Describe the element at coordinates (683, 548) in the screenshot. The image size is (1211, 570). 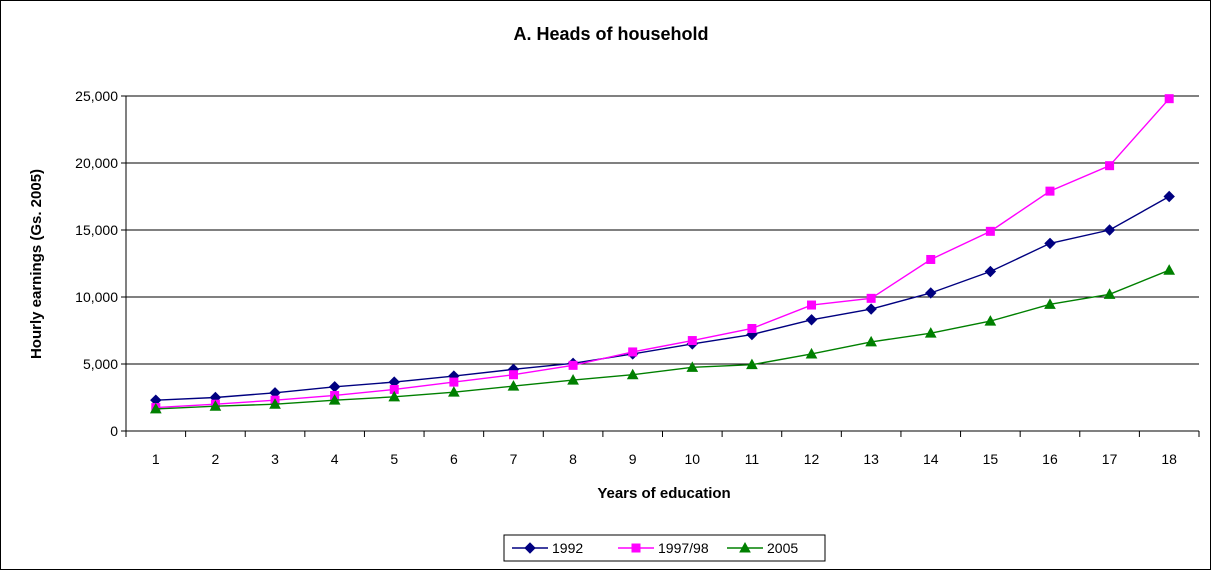
I see `legend-label-1997-98: 1997/98` at that location.